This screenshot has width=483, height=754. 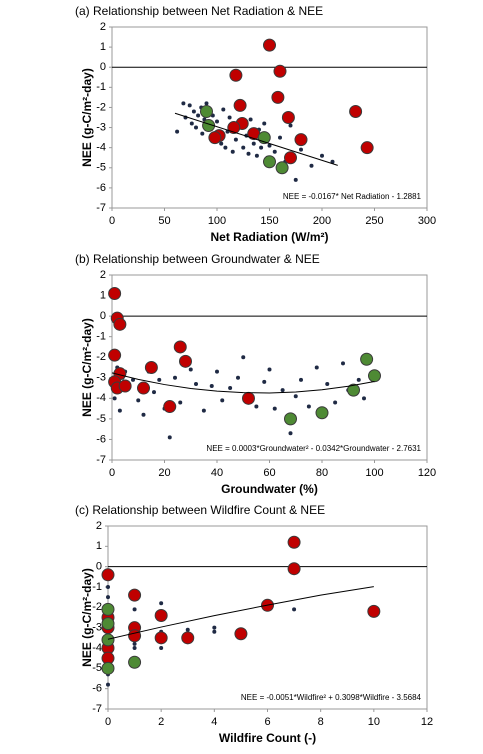 I want to click on x-tick-label: 12, so click(x=427, y=722).